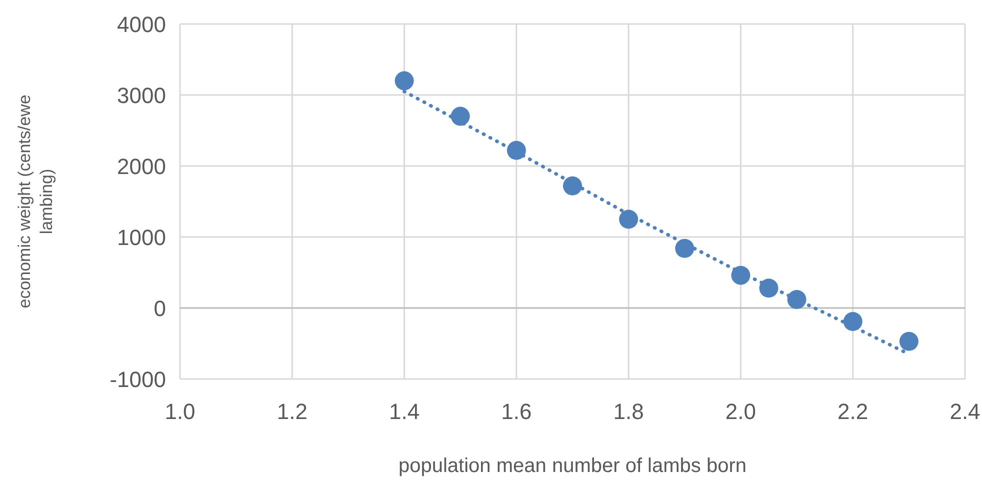 The image size is (982, 484). What do you see at coordinates (628, 411) in the screenshot?
I see `x-tick-label: 1.8` at bounding box center [628, 411].